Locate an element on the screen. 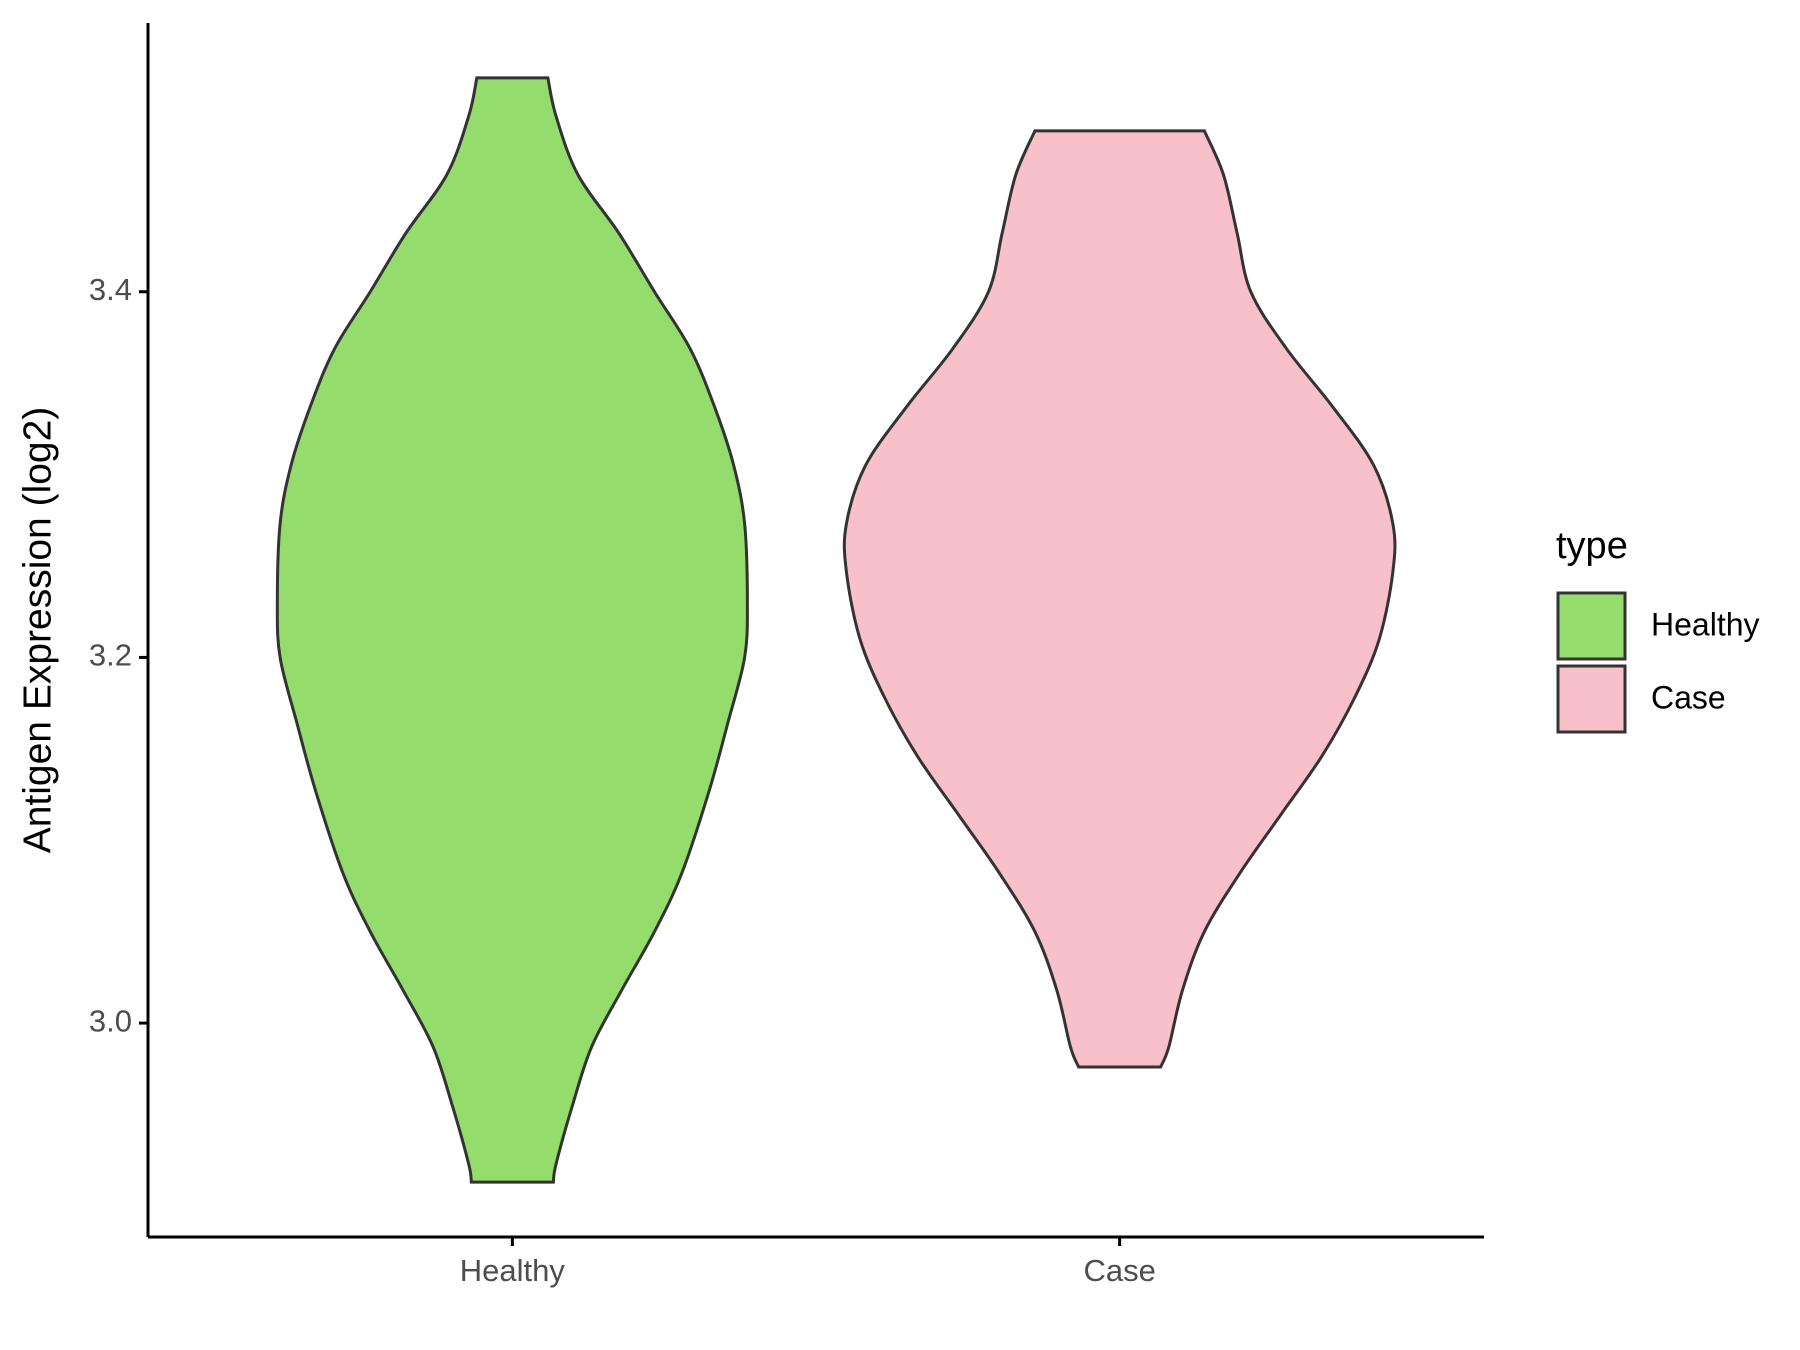  legend-label: Healthy is located at coordinates (1705, 624).